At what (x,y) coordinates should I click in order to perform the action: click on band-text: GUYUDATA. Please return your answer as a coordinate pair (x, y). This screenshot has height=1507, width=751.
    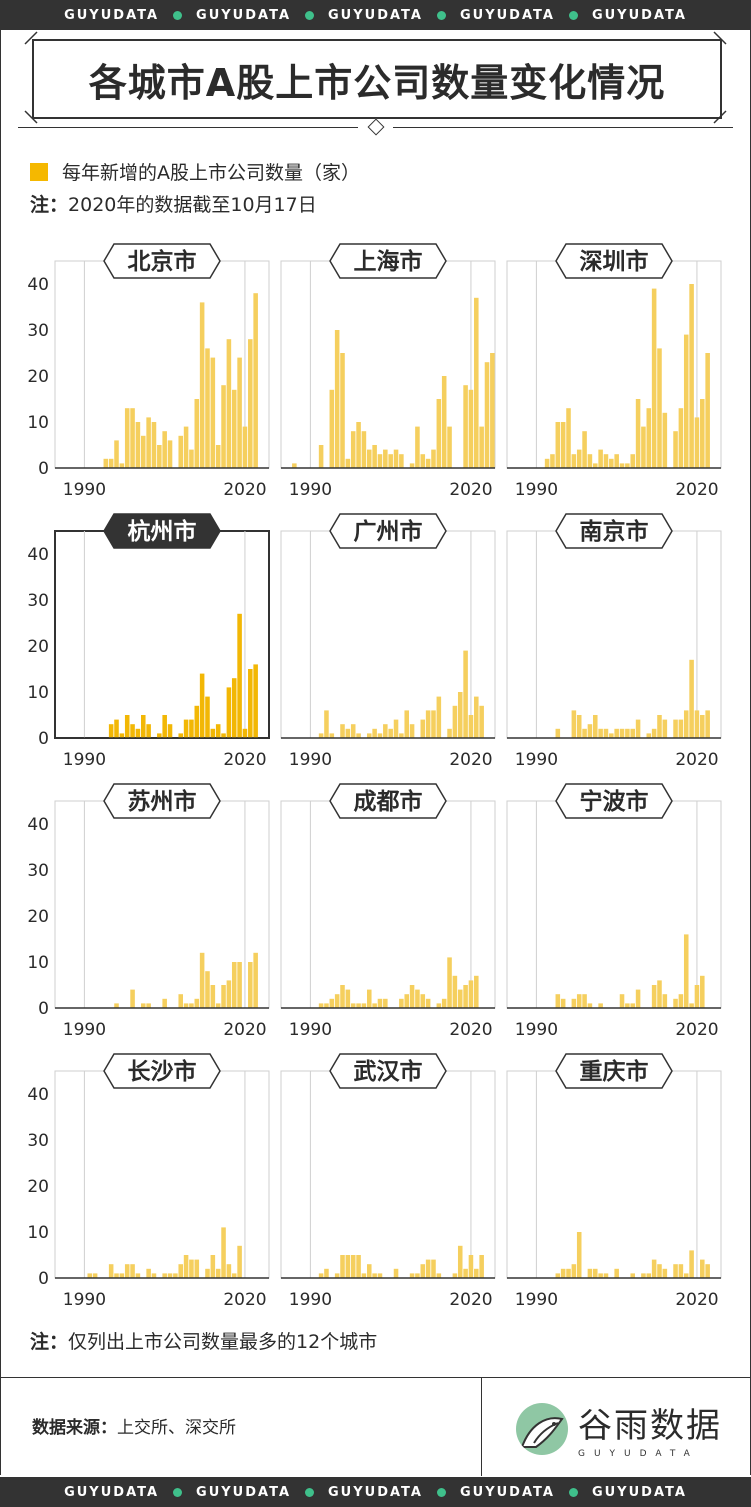
    Looking at the image, I should click on (375, 15).